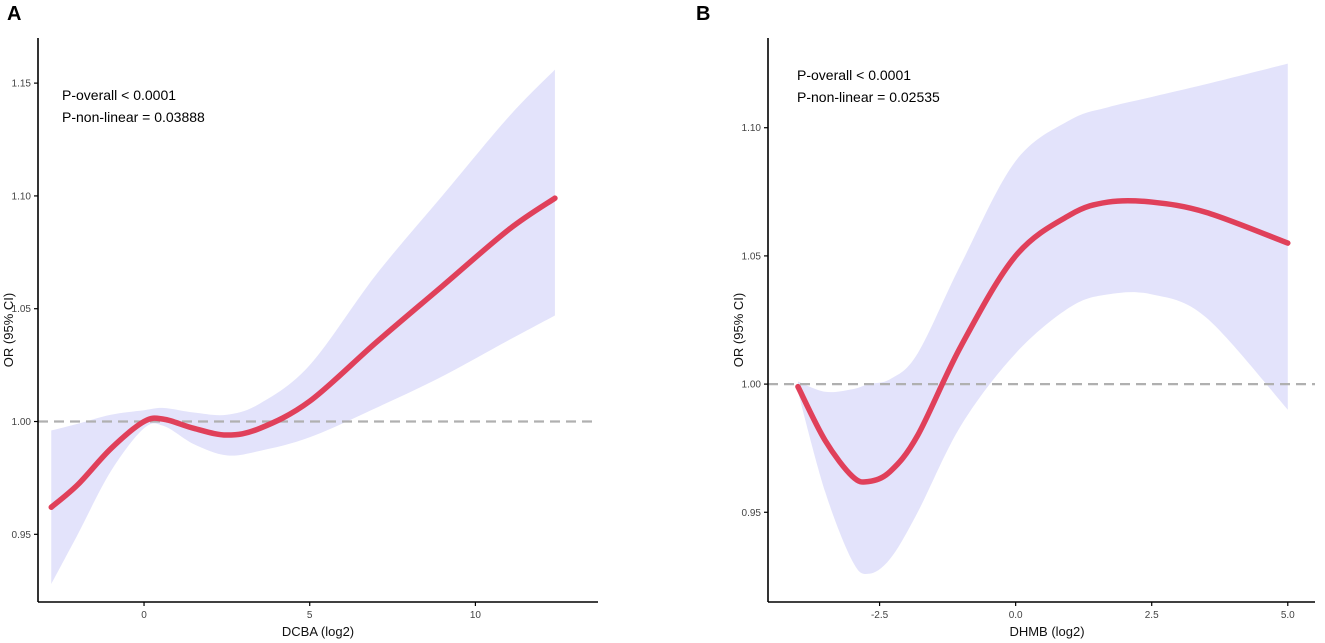 The height and width of the screenshot is (643, 1325). I want to click on x-tick-label: -2.5, so click(880, 615).